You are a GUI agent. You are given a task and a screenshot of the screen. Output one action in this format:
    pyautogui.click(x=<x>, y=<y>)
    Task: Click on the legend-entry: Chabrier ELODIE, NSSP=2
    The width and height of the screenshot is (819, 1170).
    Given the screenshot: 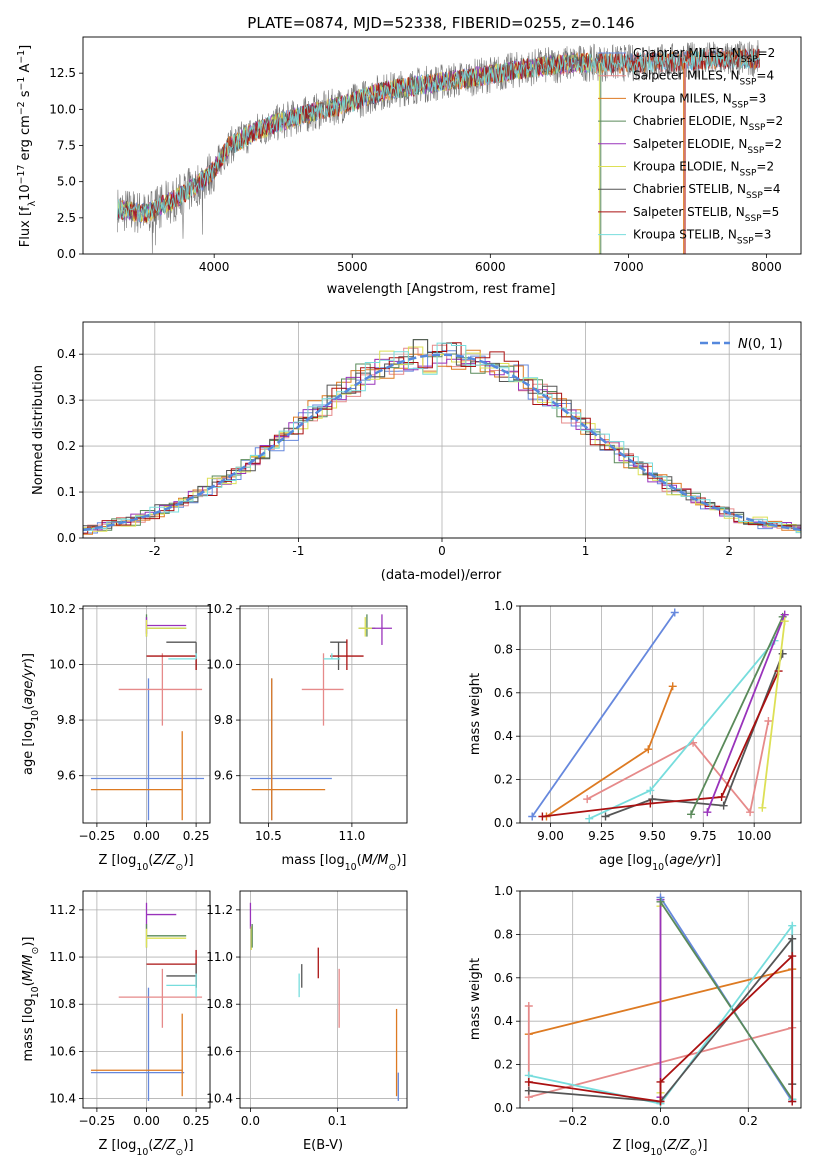 What is the action you would take?
    pyautogui.click(x=708, y=123)
    